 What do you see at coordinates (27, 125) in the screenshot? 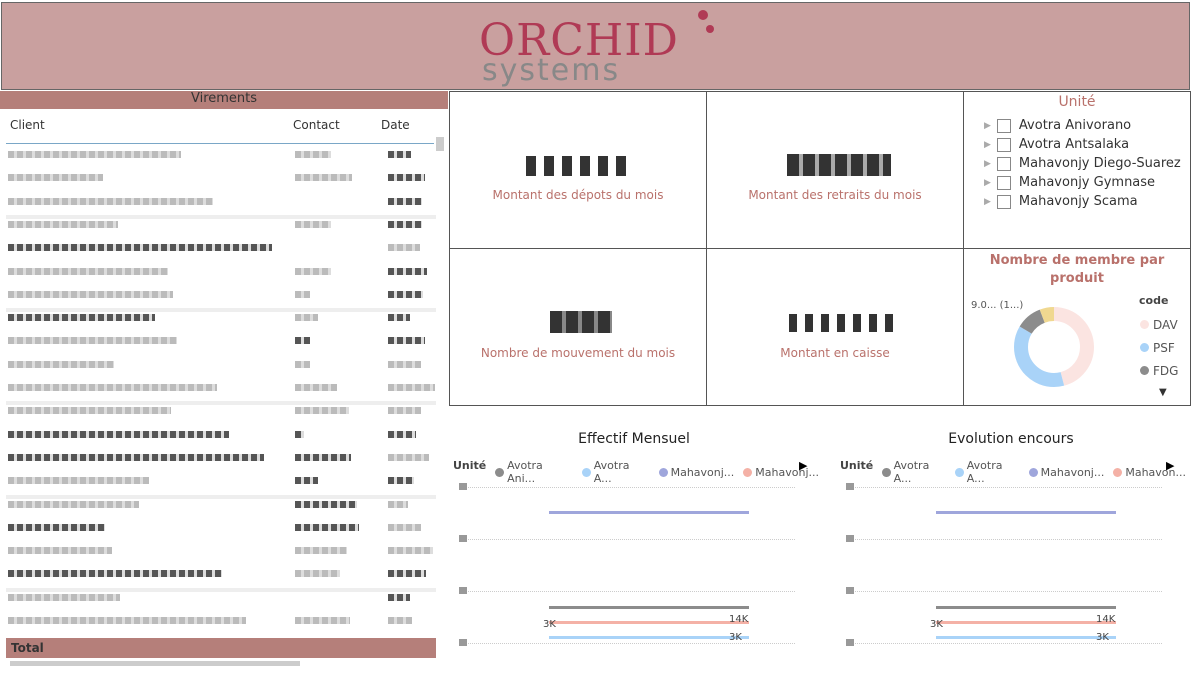
I see `column-header: Client` at bounding box center [27, 125].